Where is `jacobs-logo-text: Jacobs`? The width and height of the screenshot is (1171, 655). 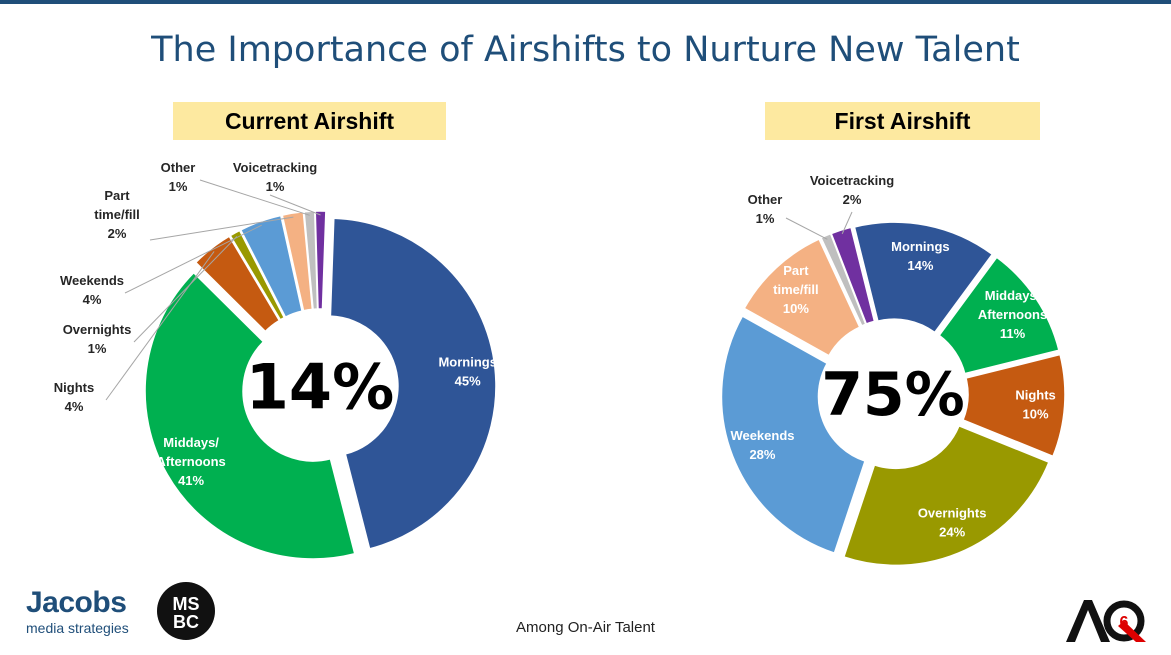 jacobs-logo-text: Jacobs is located at coordinates (76, 602).